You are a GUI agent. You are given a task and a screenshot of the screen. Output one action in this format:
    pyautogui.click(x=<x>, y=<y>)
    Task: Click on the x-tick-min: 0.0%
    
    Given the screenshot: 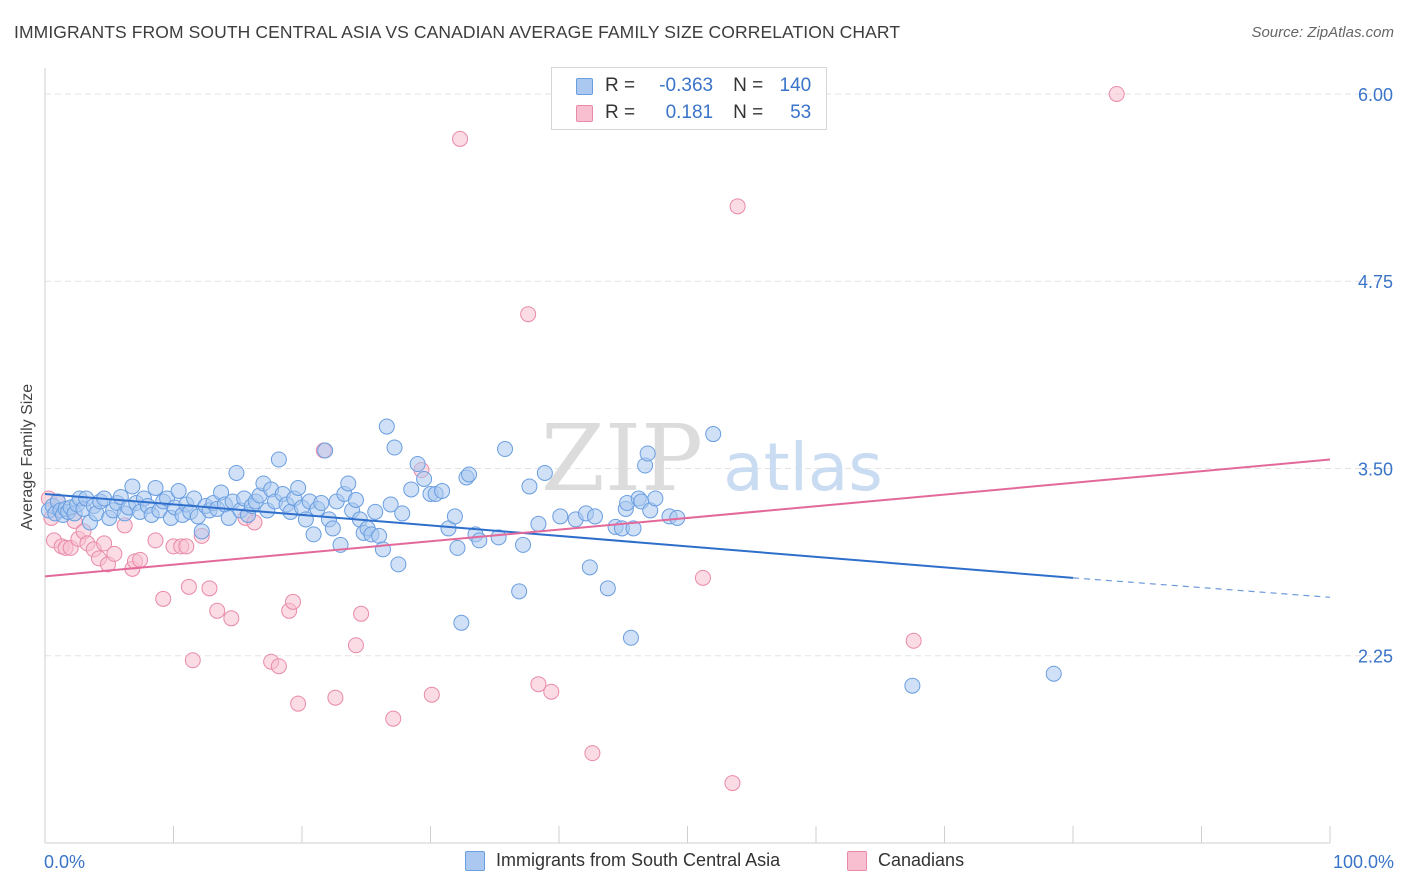 What is the action you would take?
    pyautogui.click(x=65, y=862)
    